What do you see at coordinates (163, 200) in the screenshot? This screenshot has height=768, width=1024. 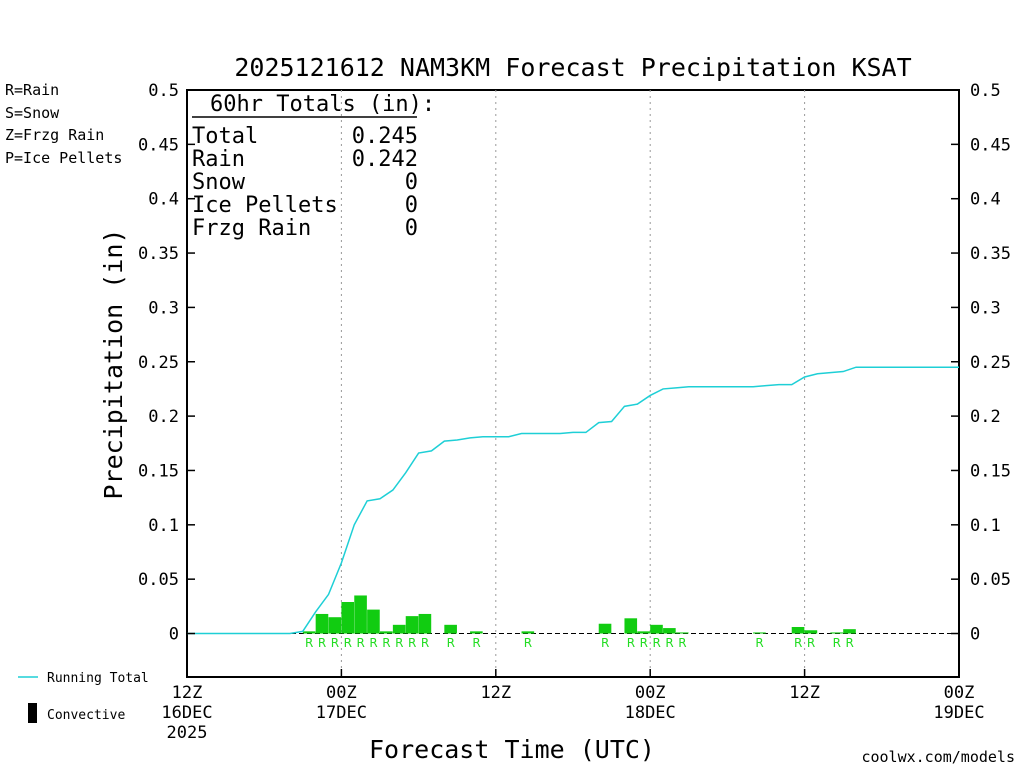 I see `y-tick-label-left: 0.4` at bounding box center [163, 200].